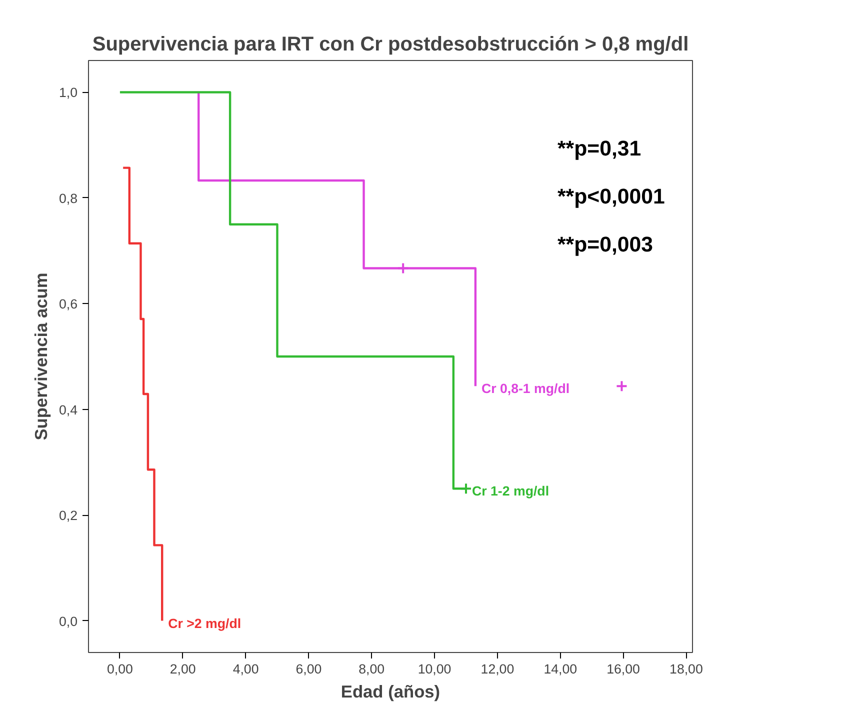 The width and height of the screenshot is (858, 704). I want to click on x-tick-label: 2,00, so click(183, 669).